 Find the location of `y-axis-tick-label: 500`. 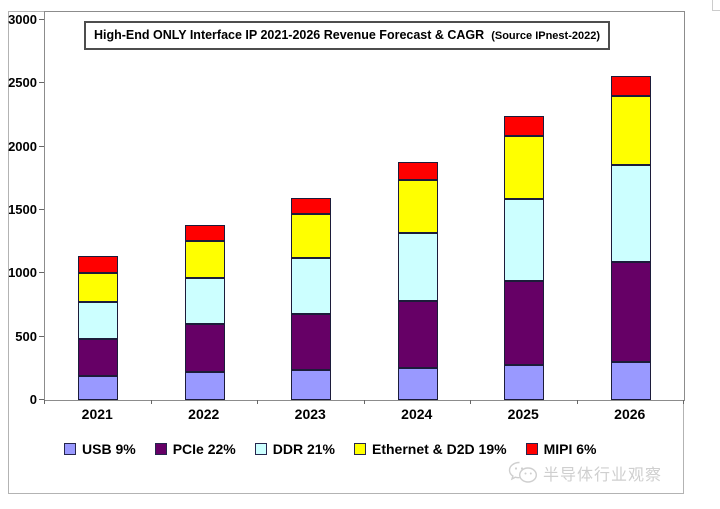

y-axis-tick-label: 500 is located at coordinates (26, 336).